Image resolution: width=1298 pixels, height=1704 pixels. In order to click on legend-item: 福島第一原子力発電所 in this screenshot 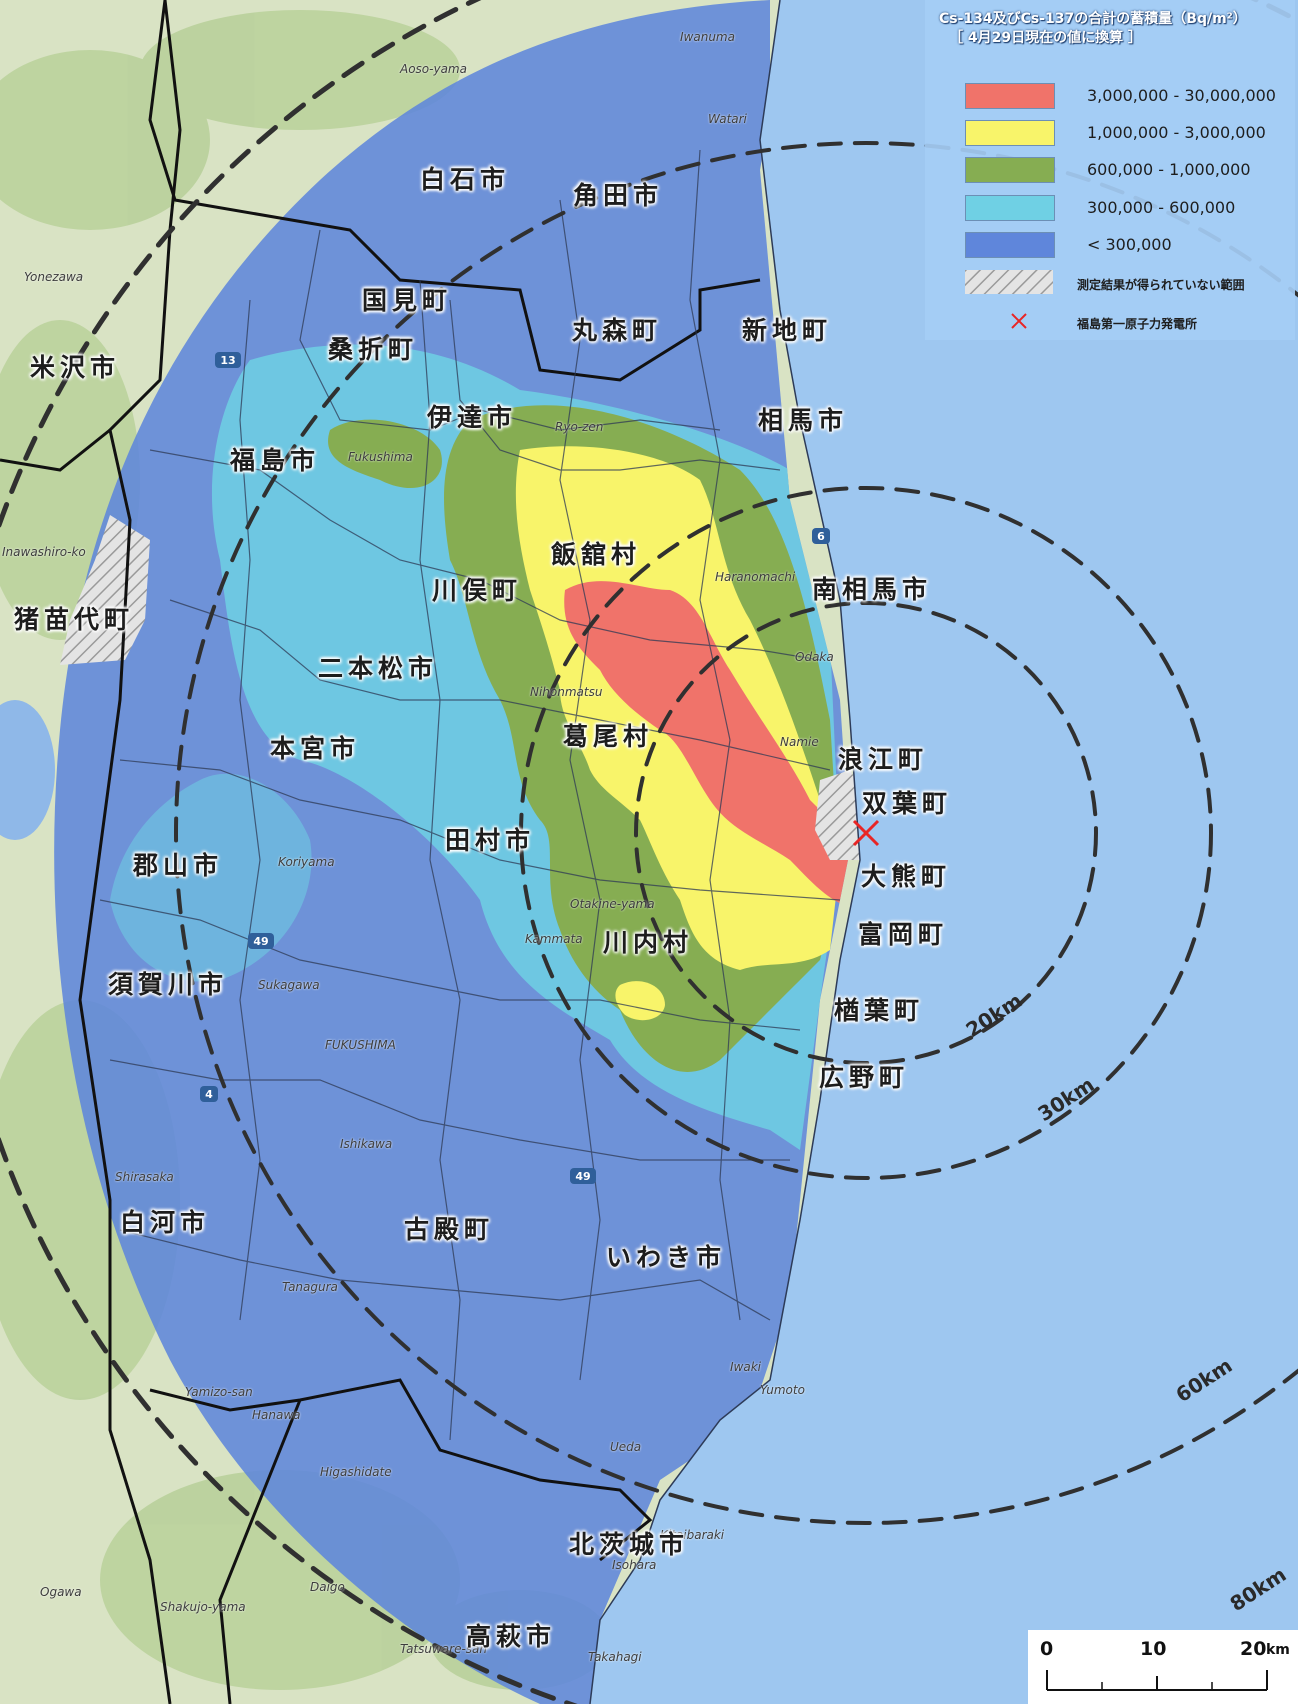, I will do `click(1130, 322)`.